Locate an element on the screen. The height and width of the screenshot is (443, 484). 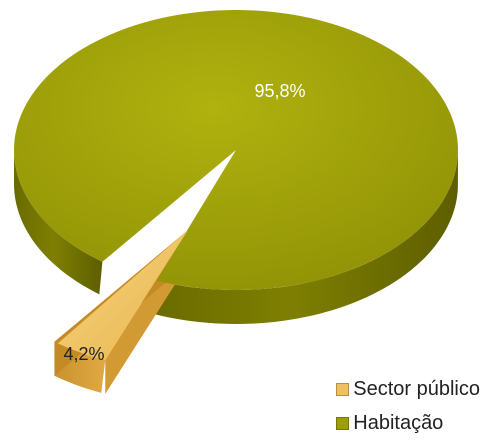
legend-swatch-habitacao is located at coordinates (343, 423).